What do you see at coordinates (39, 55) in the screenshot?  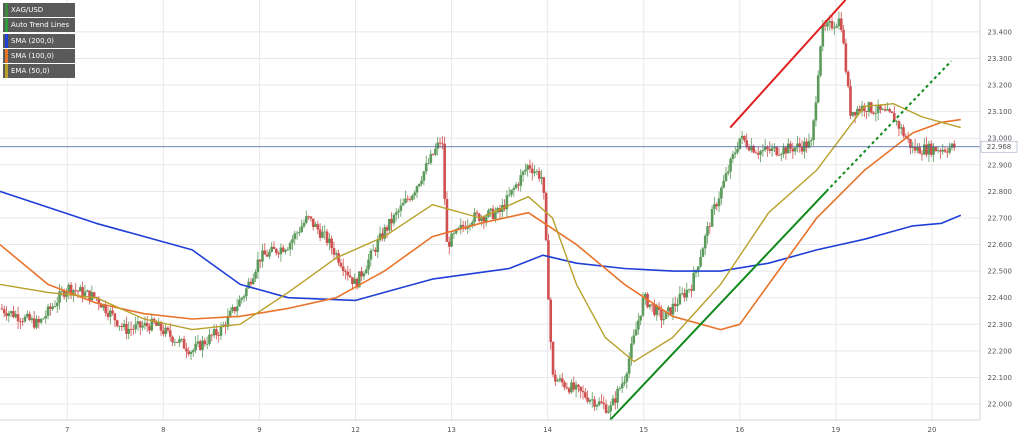 I see `legend-item-sma-100: SMA (100,0)` at bounding box center [39, 55].